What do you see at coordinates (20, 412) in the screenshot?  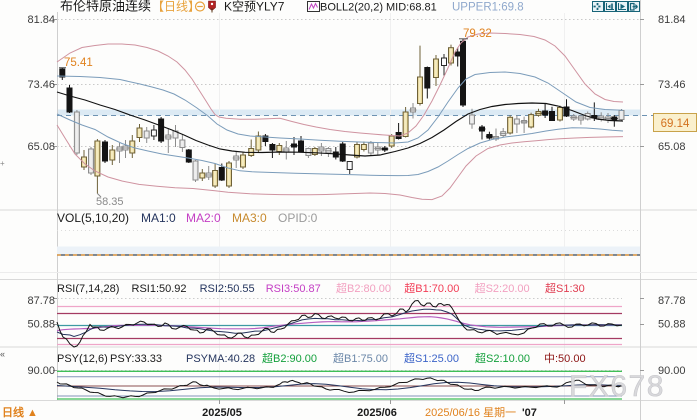 I see `svg-text: 日线 ▲` at bounding box center [20, 412].